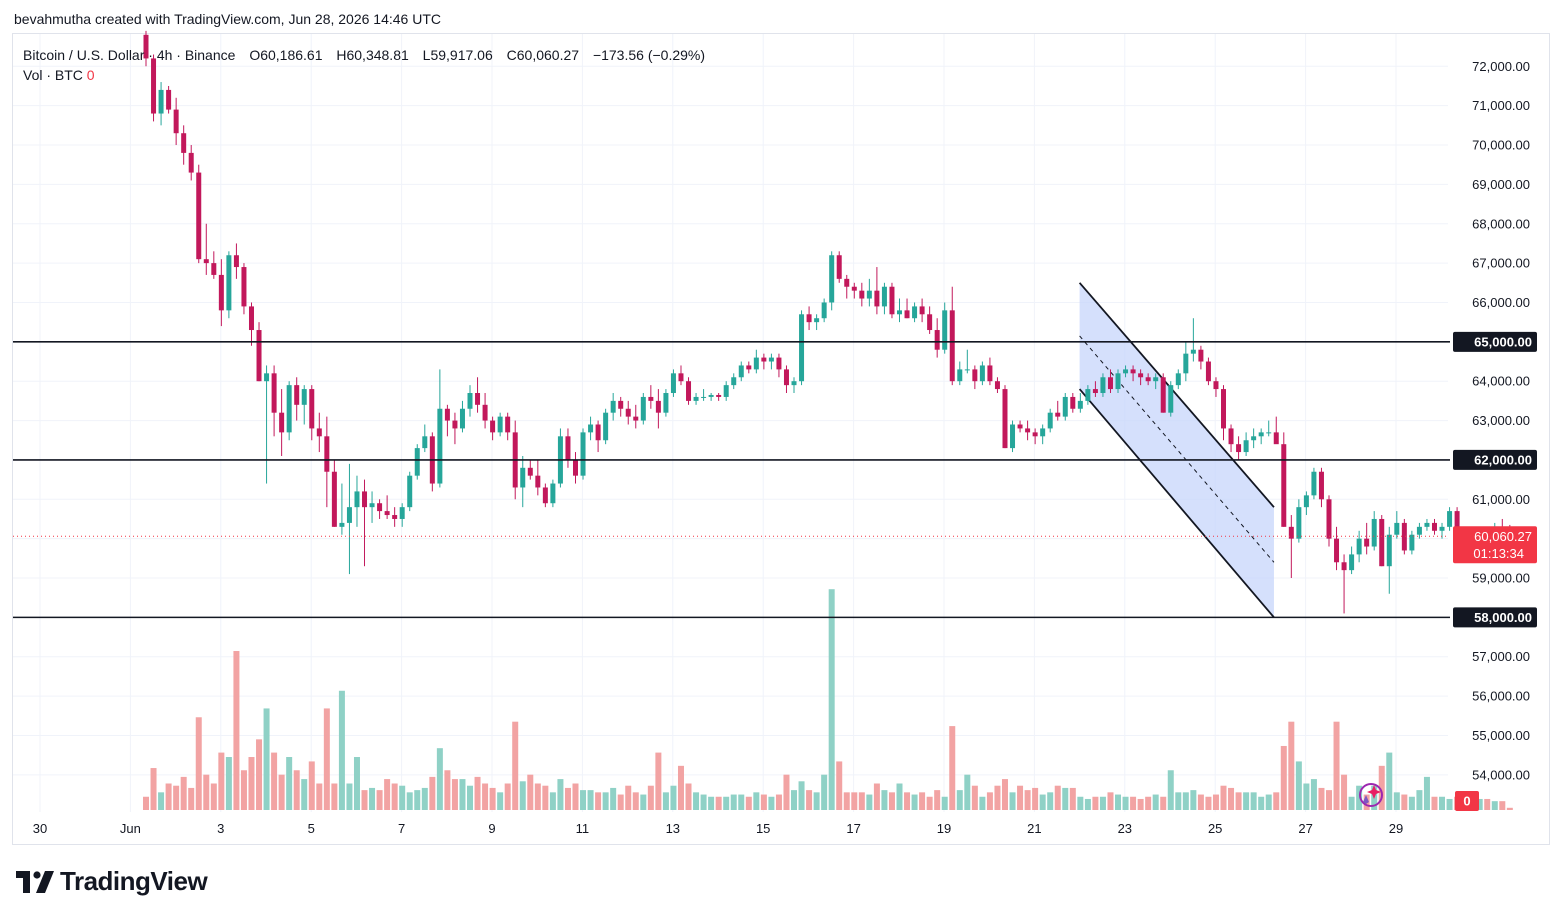  Describe the element at coordinates (220, 828) in the screenshot. I see `time-axis-label: 3` at that location.